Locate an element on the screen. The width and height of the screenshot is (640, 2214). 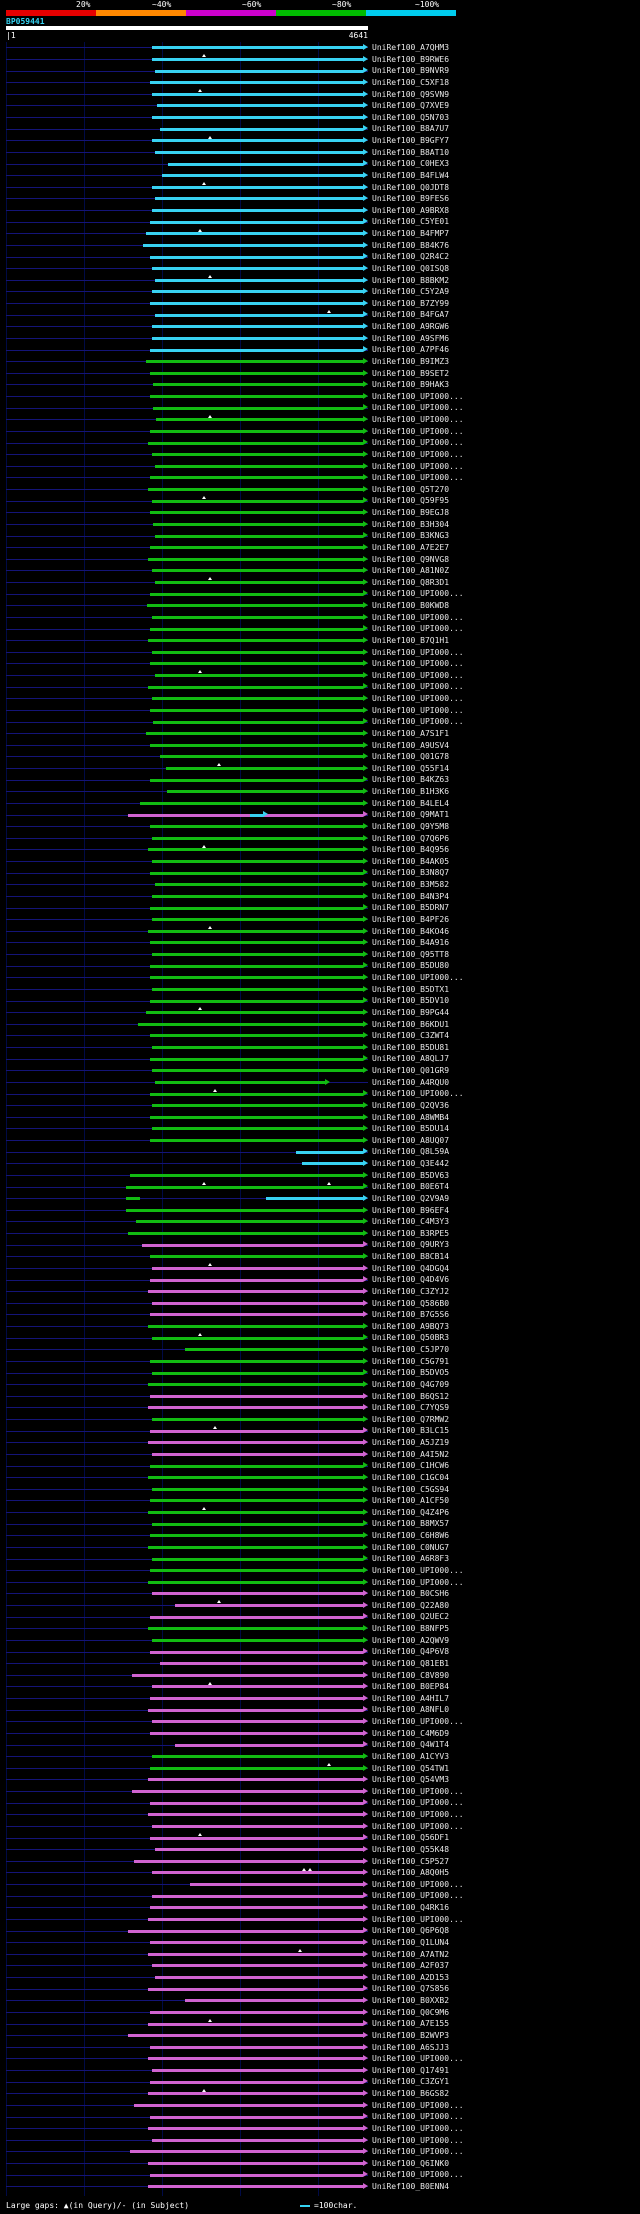
hit-label: UniRef100_B5DTX1 is located at coordinates (411, 989).